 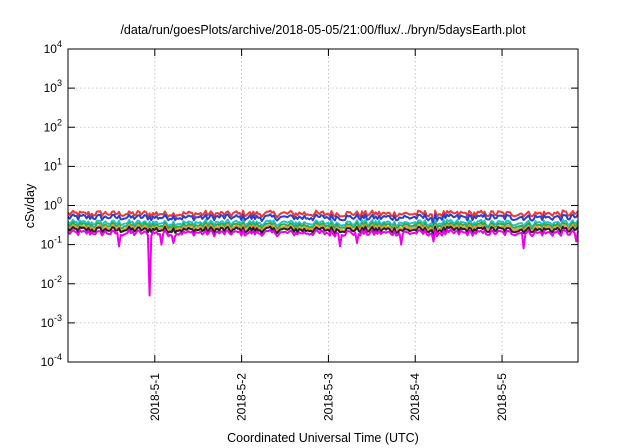 I want to click on y-tick-labels: 10⁻⁴ 10⁻³ 10⁻² 10⁻¹ 10⁰ 10¹ 10² 10³ 10⁴, so click(x=51, y=204).